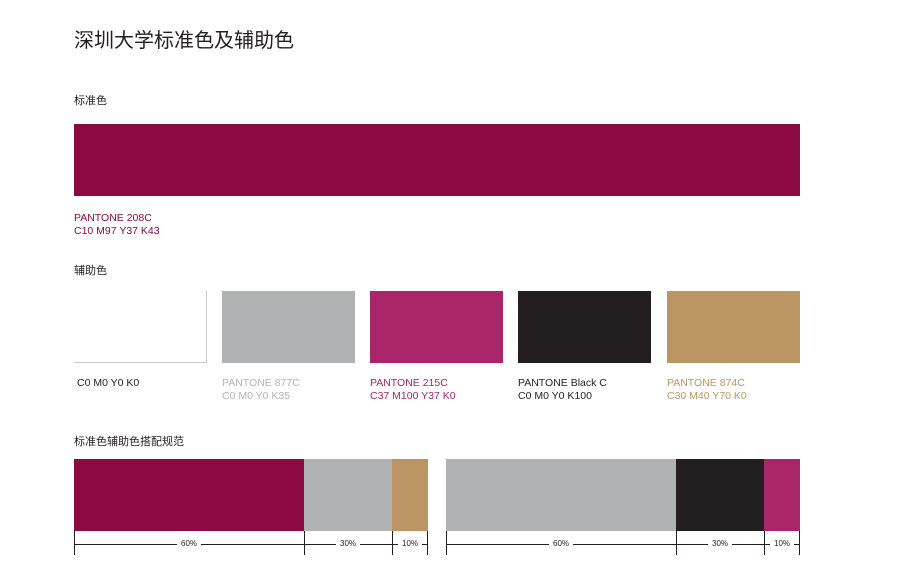 This screenshot has height=580, width=900. I want to click on standard-color-info: PANTONE 208C C10 M97 Y37 K43, so click(117, 225).